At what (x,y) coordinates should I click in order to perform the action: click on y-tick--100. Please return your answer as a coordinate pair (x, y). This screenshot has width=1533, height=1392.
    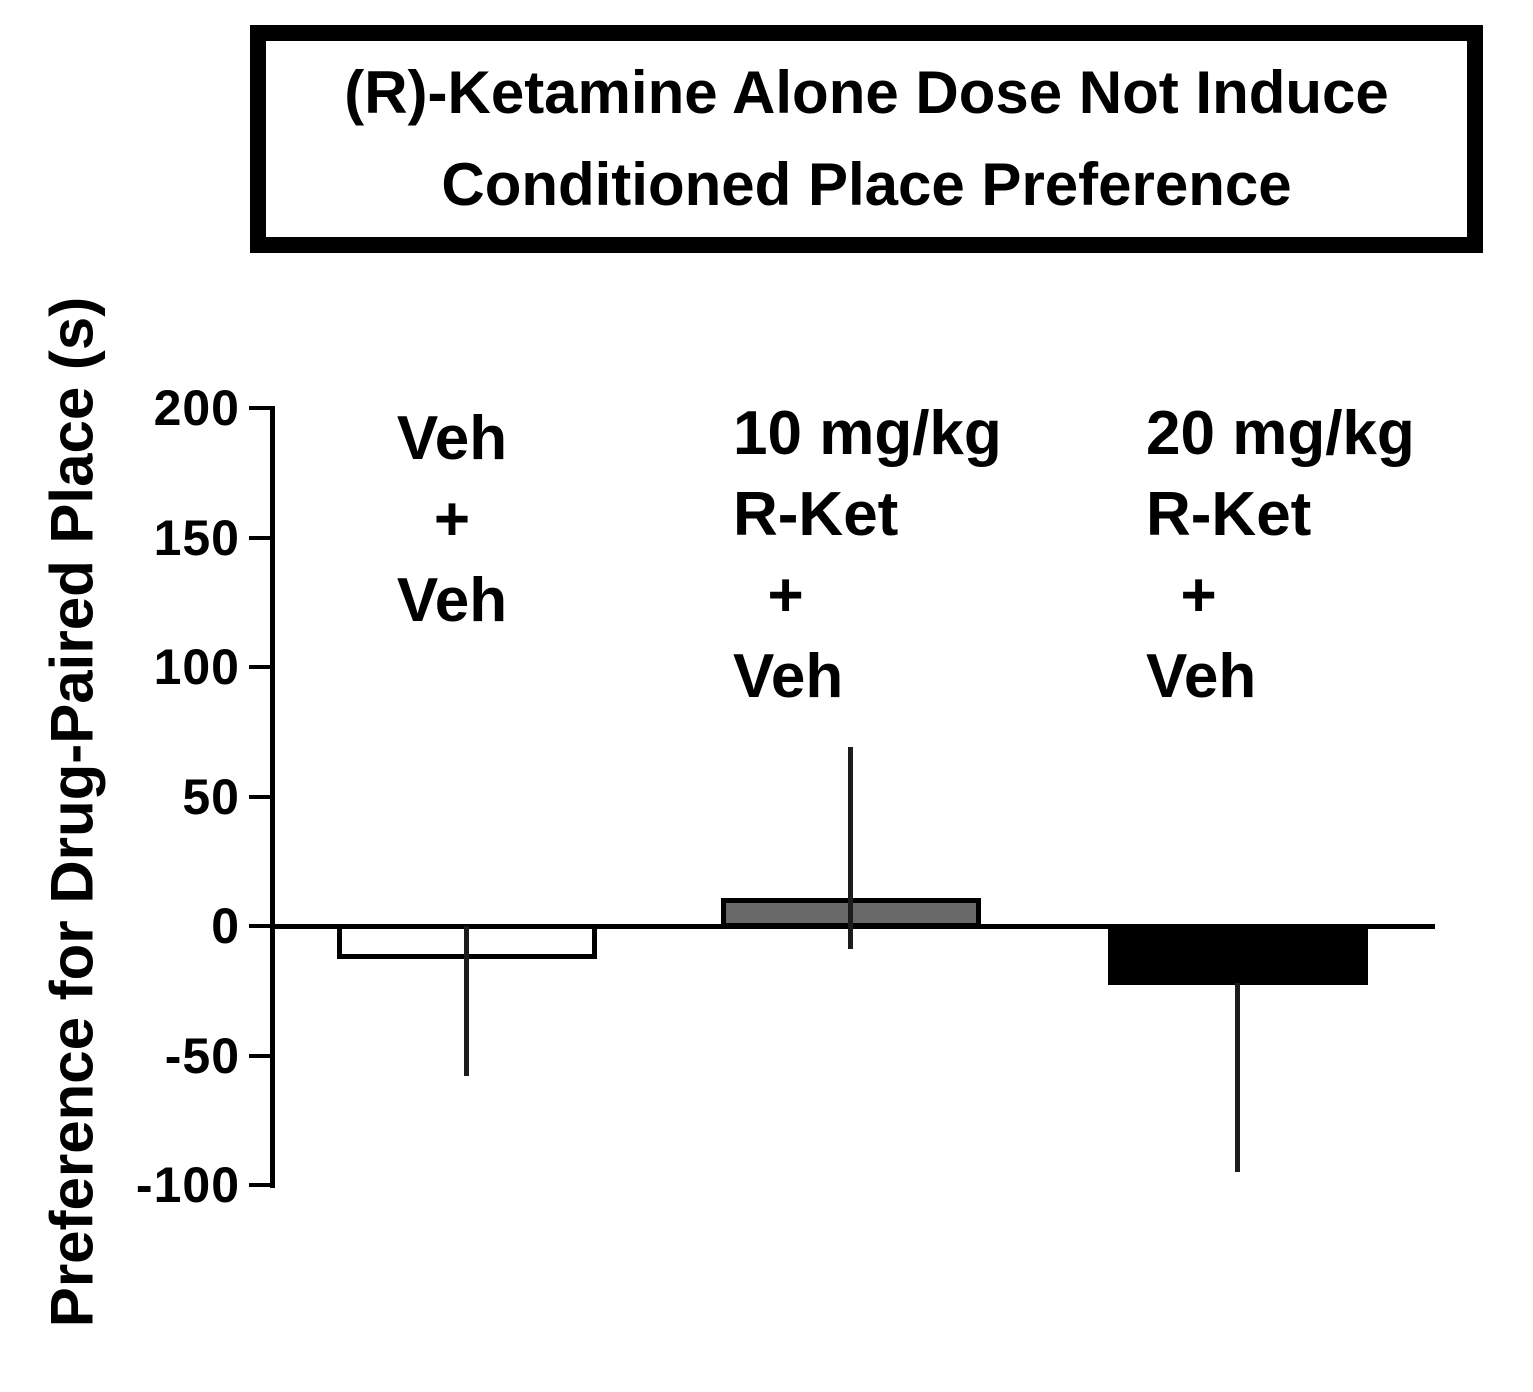
    Looking at the image, I should click on (261, 1185).